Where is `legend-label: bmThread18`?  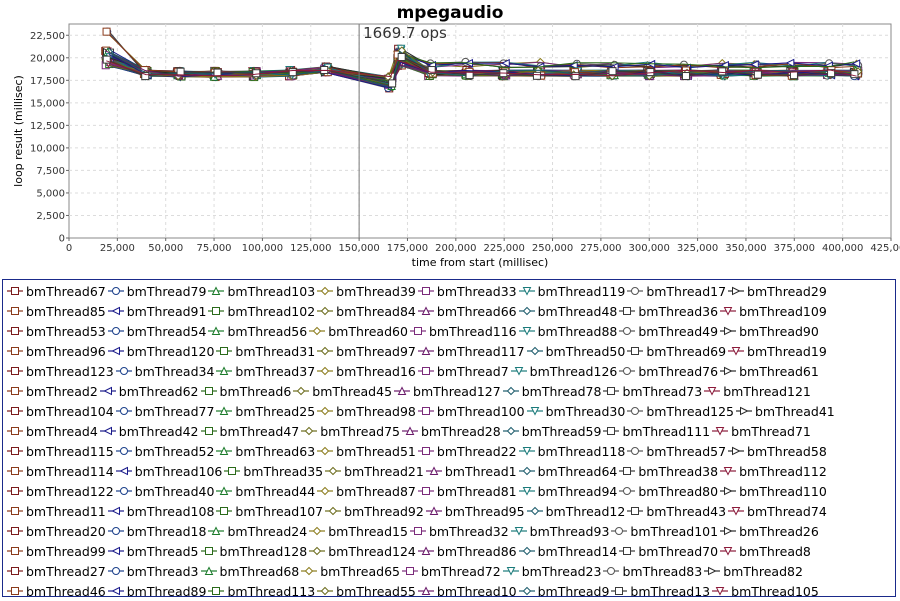
legend-label: bmThread18 is located at coordinates (166, 531).